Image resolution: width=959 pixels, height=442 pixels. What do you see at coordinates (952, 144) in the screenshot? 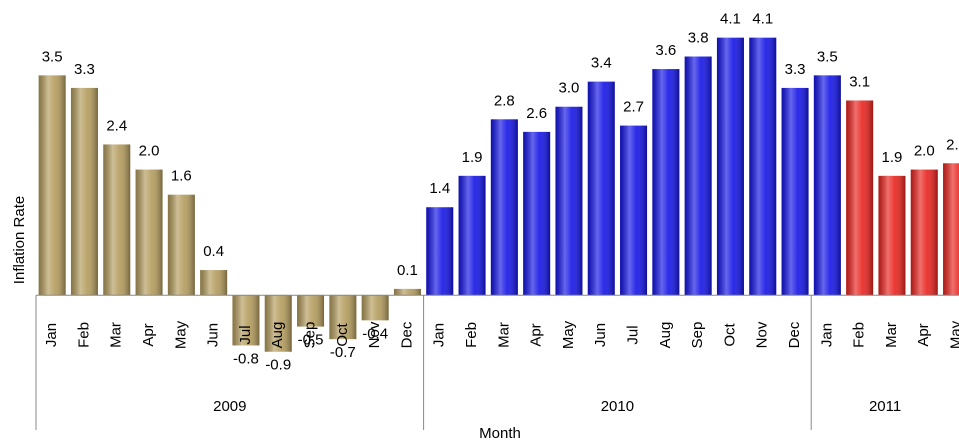
I see `value-label: 2.1` at bounding box center [952, 144].